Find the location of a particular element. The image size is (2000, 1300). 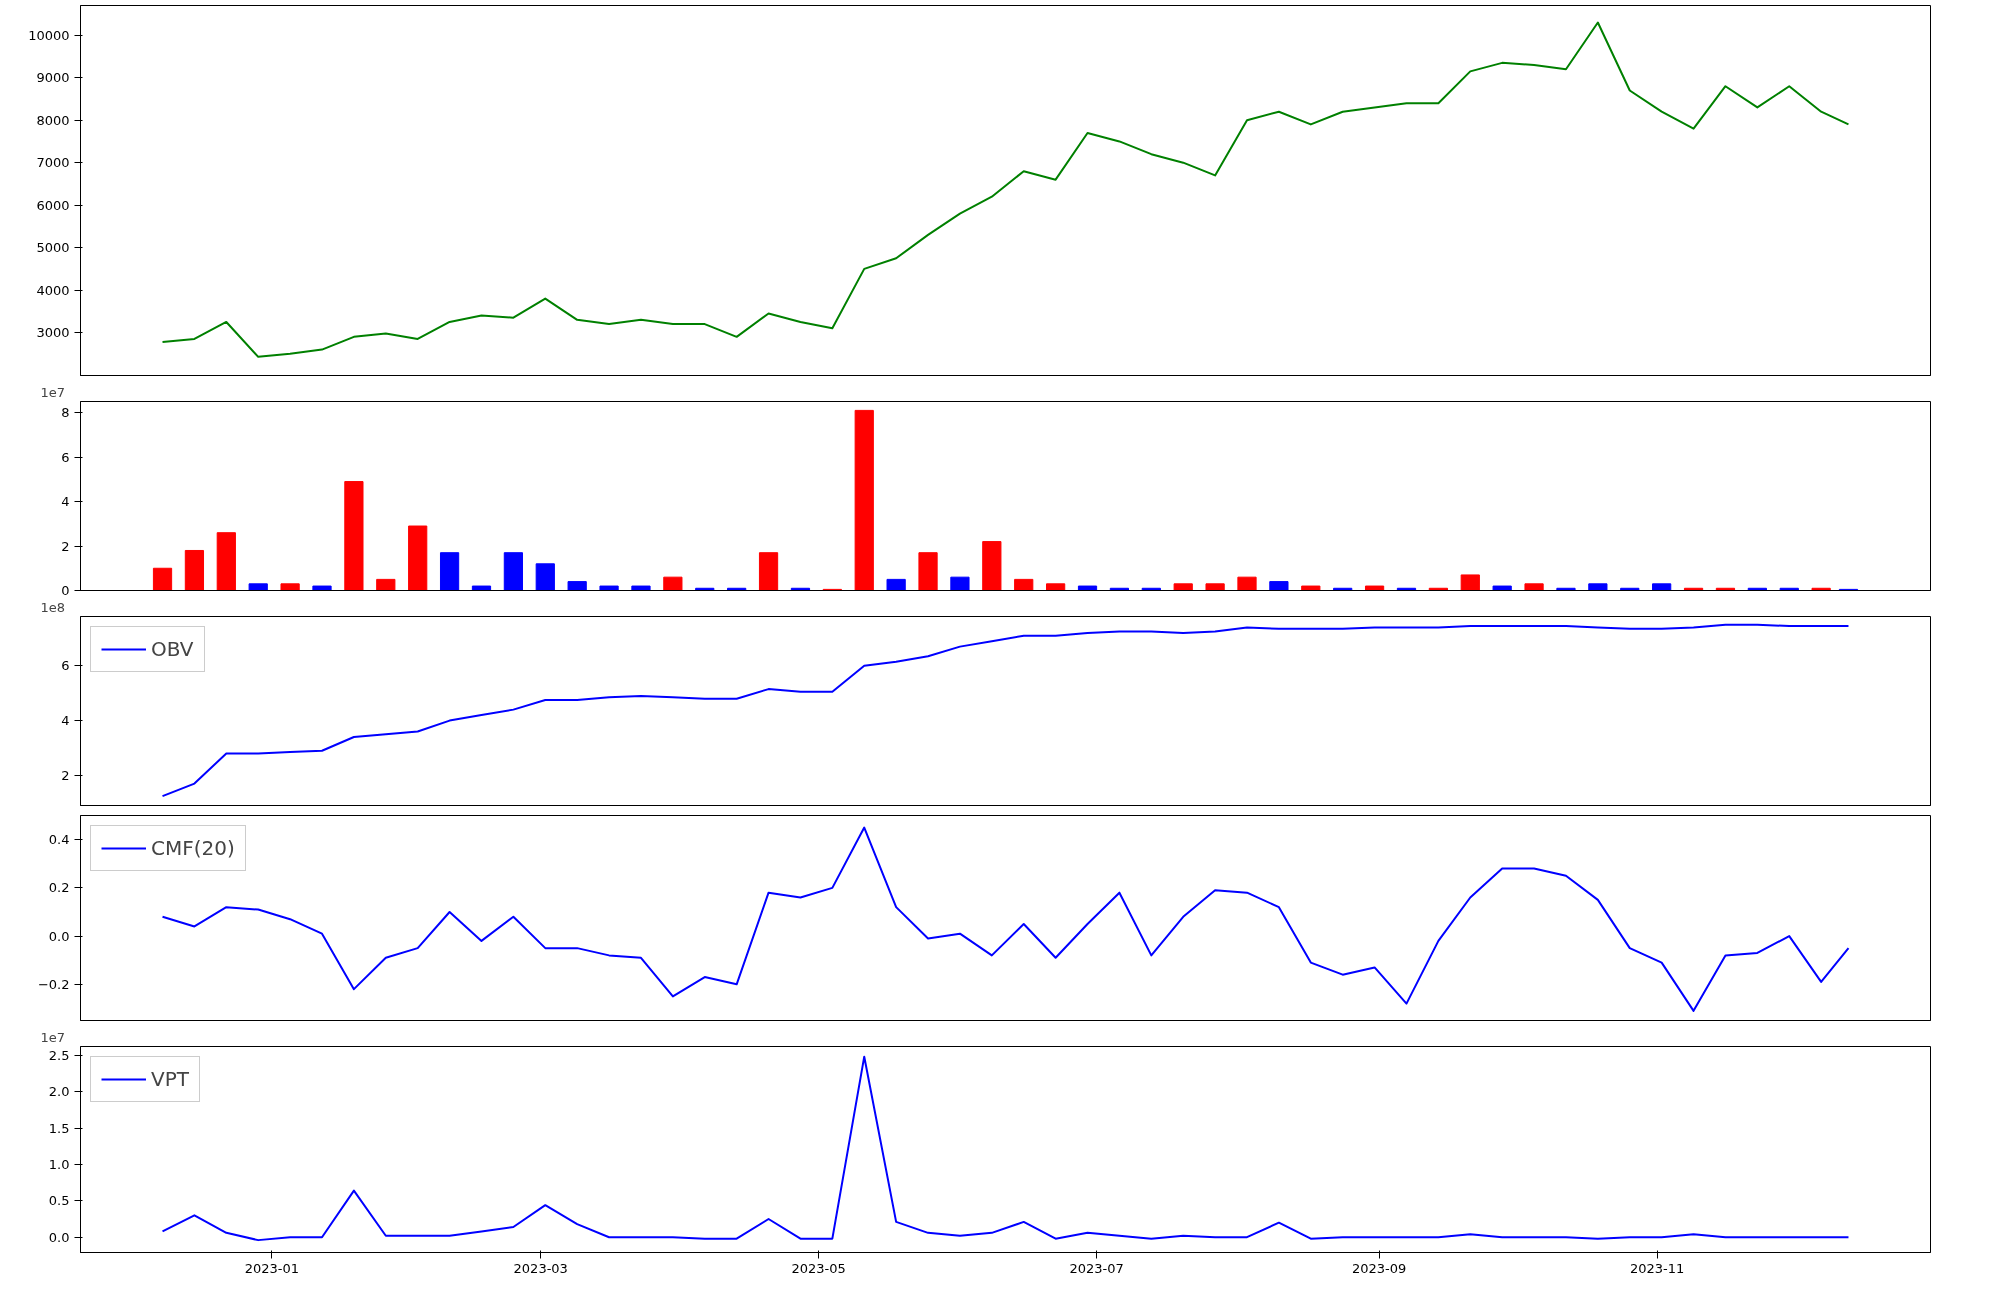

x-tick-label: 2023-09 is located at coordinates (1379, 1268).